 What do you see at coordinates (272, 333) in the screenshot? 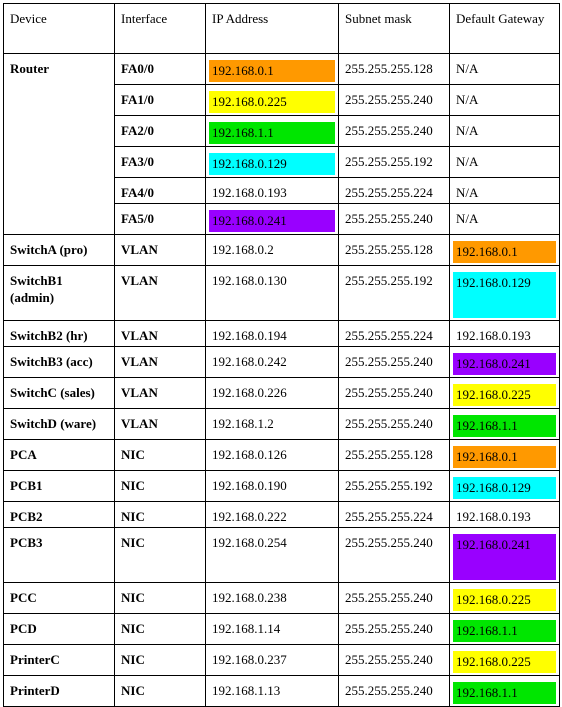
I see `ip-address-cell: 192.168.0.194` at bounding box center [272, 333].